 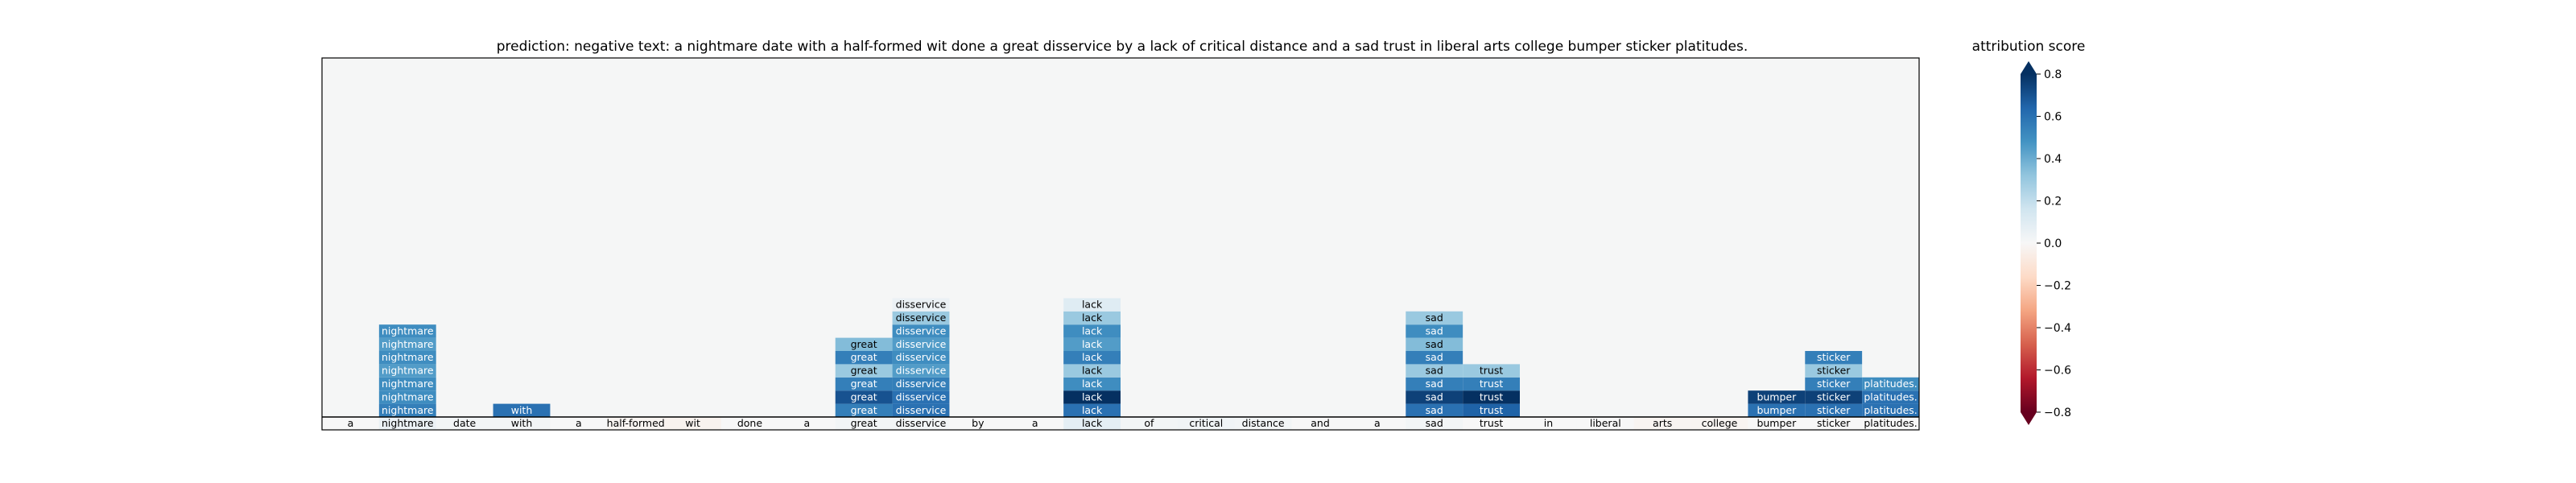 What do you see at coordinates (2053, 243) in the screenshot?
I see `colorbar-tick-label: 0.0` at bounding box center [2053, 243].